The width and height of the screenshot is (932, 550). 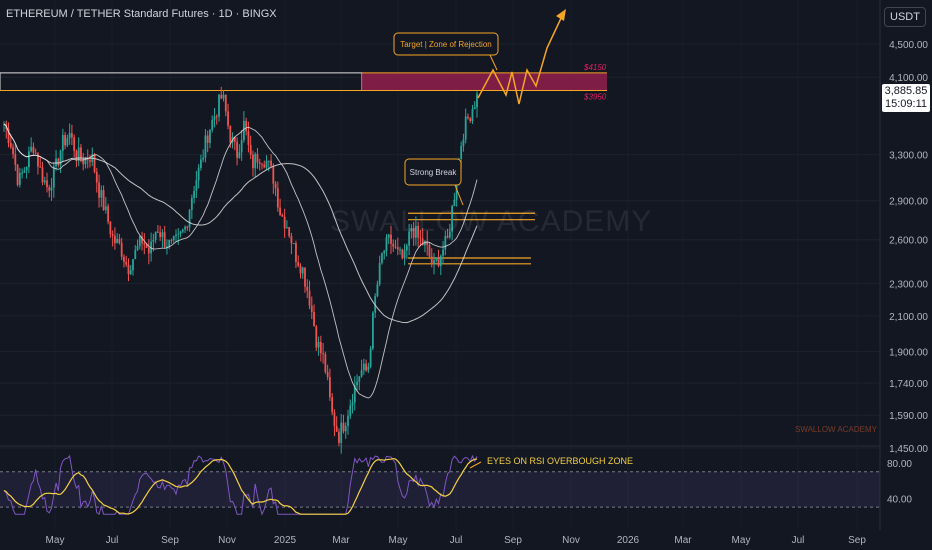 What do you see at coordinates (908, 317) in the screenshot?
I see `price-tick-label: 2,100.00` at bounding box center [908, 317].